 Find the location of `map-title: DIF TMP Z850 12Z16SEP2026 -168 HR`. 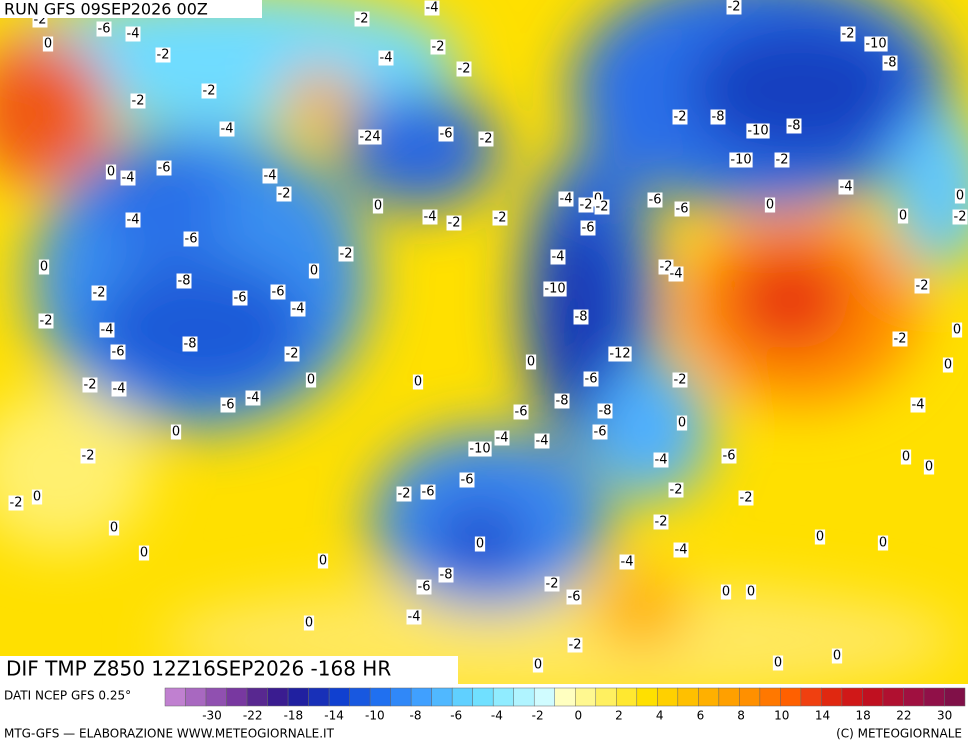

map-title: DIF TMP Z850 12Z16SEP2026 -168 HR is located at coordinates (198, 669).